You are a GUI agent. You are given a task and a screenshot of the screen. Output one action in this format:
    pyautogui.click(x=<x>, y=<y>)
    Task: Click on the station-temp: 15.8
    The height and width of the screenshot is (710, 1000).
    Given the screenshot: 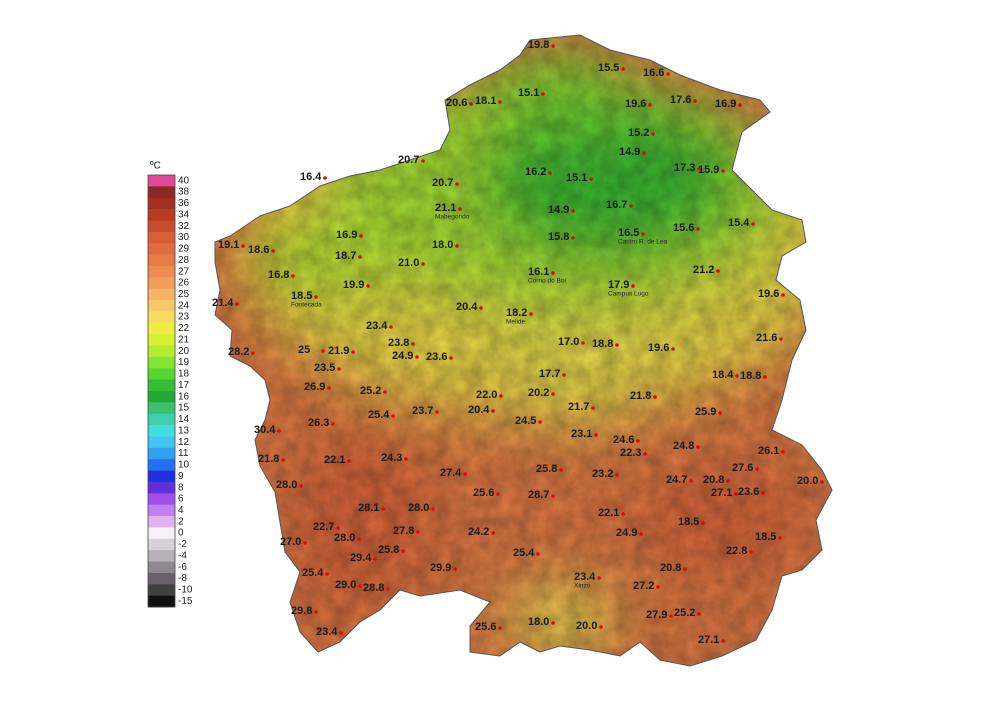 What is the action you would take?
    pyautogui.click(x=558, y=237)
    